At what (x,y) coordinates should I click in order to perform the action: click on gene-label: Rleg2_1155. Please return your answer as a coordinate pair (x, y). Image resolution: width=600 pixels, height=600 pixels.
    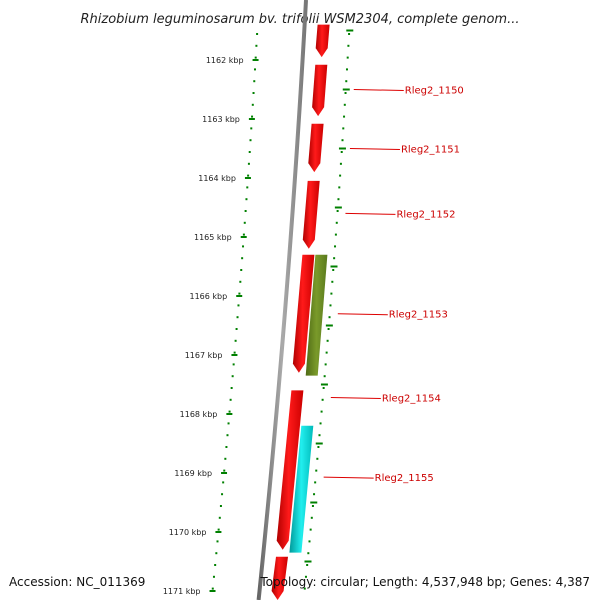
    Looking at the image, I should click on (404, 478).